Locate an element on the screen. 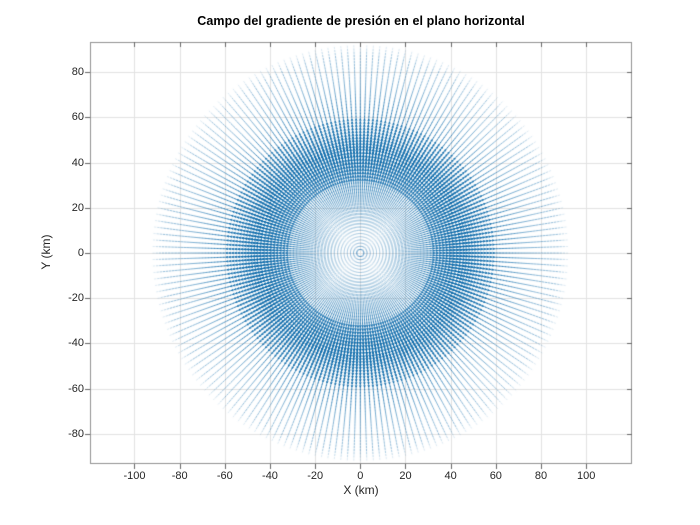  x-axis-label: X (km) is located at coordinates (361, 490).